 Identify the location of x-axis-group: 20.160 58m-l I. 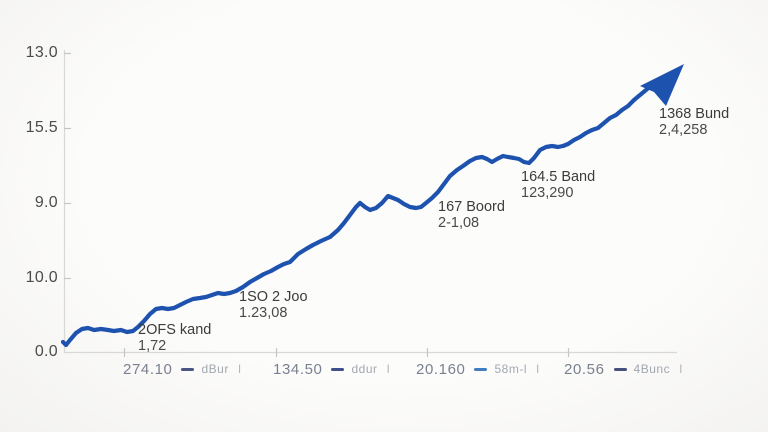
(478, 369).